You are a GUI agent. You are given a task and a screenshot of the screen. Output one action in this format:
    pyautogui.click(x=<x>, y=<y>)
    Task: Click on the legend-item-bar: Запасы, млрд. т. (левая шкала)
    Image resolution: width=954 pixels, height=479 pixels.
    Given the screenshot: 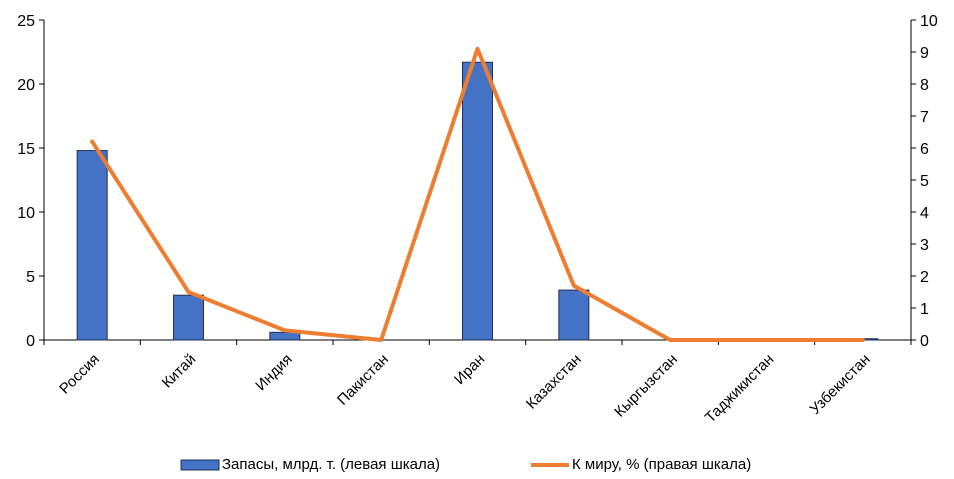 What is the action you would take?
    pyautogui.click(x=310, y=464)
    